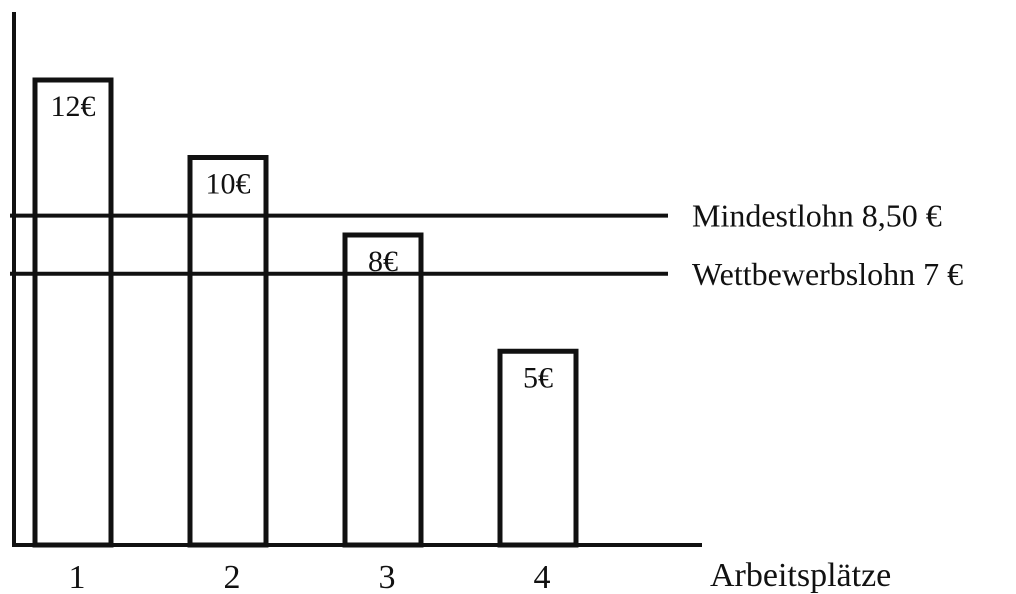 The height and width of the screenshot is (594, 1016). I want to click on reference-line-label-1: Mindestlohn 8,50 €, so click(817, 216).